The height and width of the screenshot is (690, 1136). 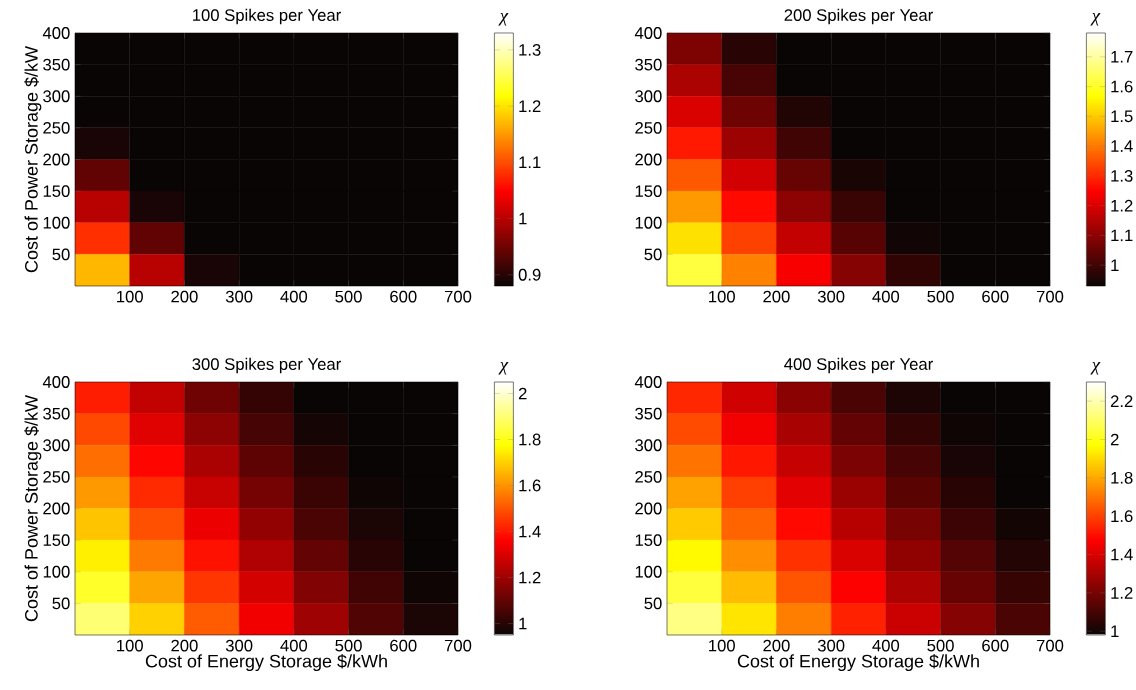 What do you see at coordinates (1122, 57) in the screenshot?
I see `color-bar-label: 1.7` at bounding box center [1122, 57].